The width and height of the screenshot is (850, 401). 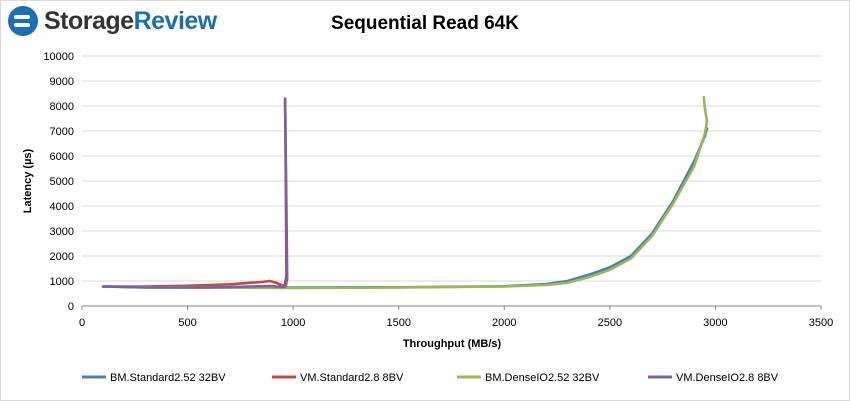 What do you see at coordinates (398, 323) in the screenshot?
I see `x-tick-label: 1500` at bounding box center [398, 323].